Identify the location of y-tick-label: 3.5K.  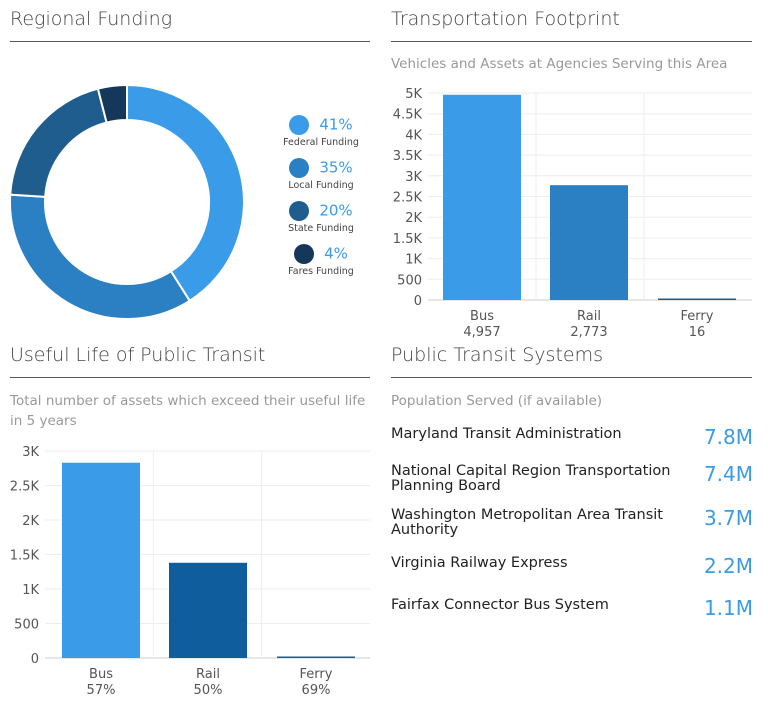
(408, 156).